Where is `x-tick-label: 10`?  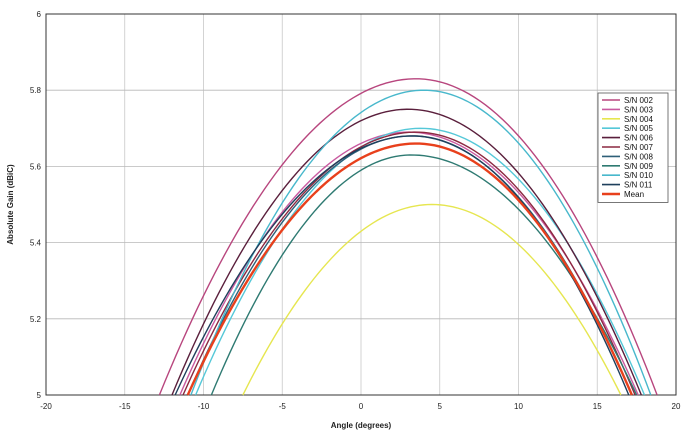 x-tick-label: 10 is located at coordinates (518, 406).